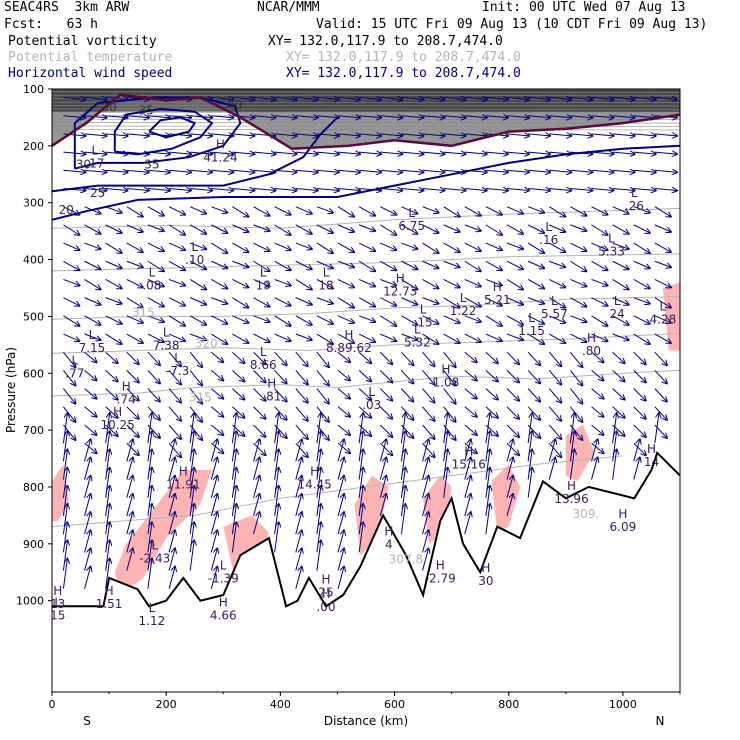 The image size is (740, 740). What do you see at coordinates (33, 260) in the screenshot?
I see `y-tick-label: 400` at bounding box center [33, 260].